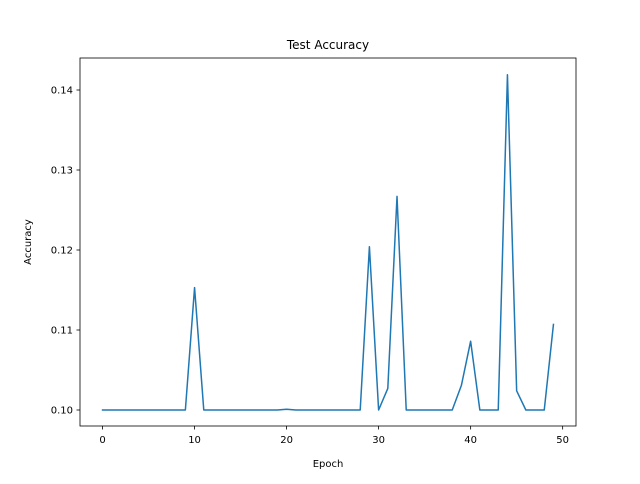 The height and width of the screenshot is (484, 640). Describe the element at coordinates (62, 331) in the screenshot. I see `y-tick-label: 0.11` at that location.